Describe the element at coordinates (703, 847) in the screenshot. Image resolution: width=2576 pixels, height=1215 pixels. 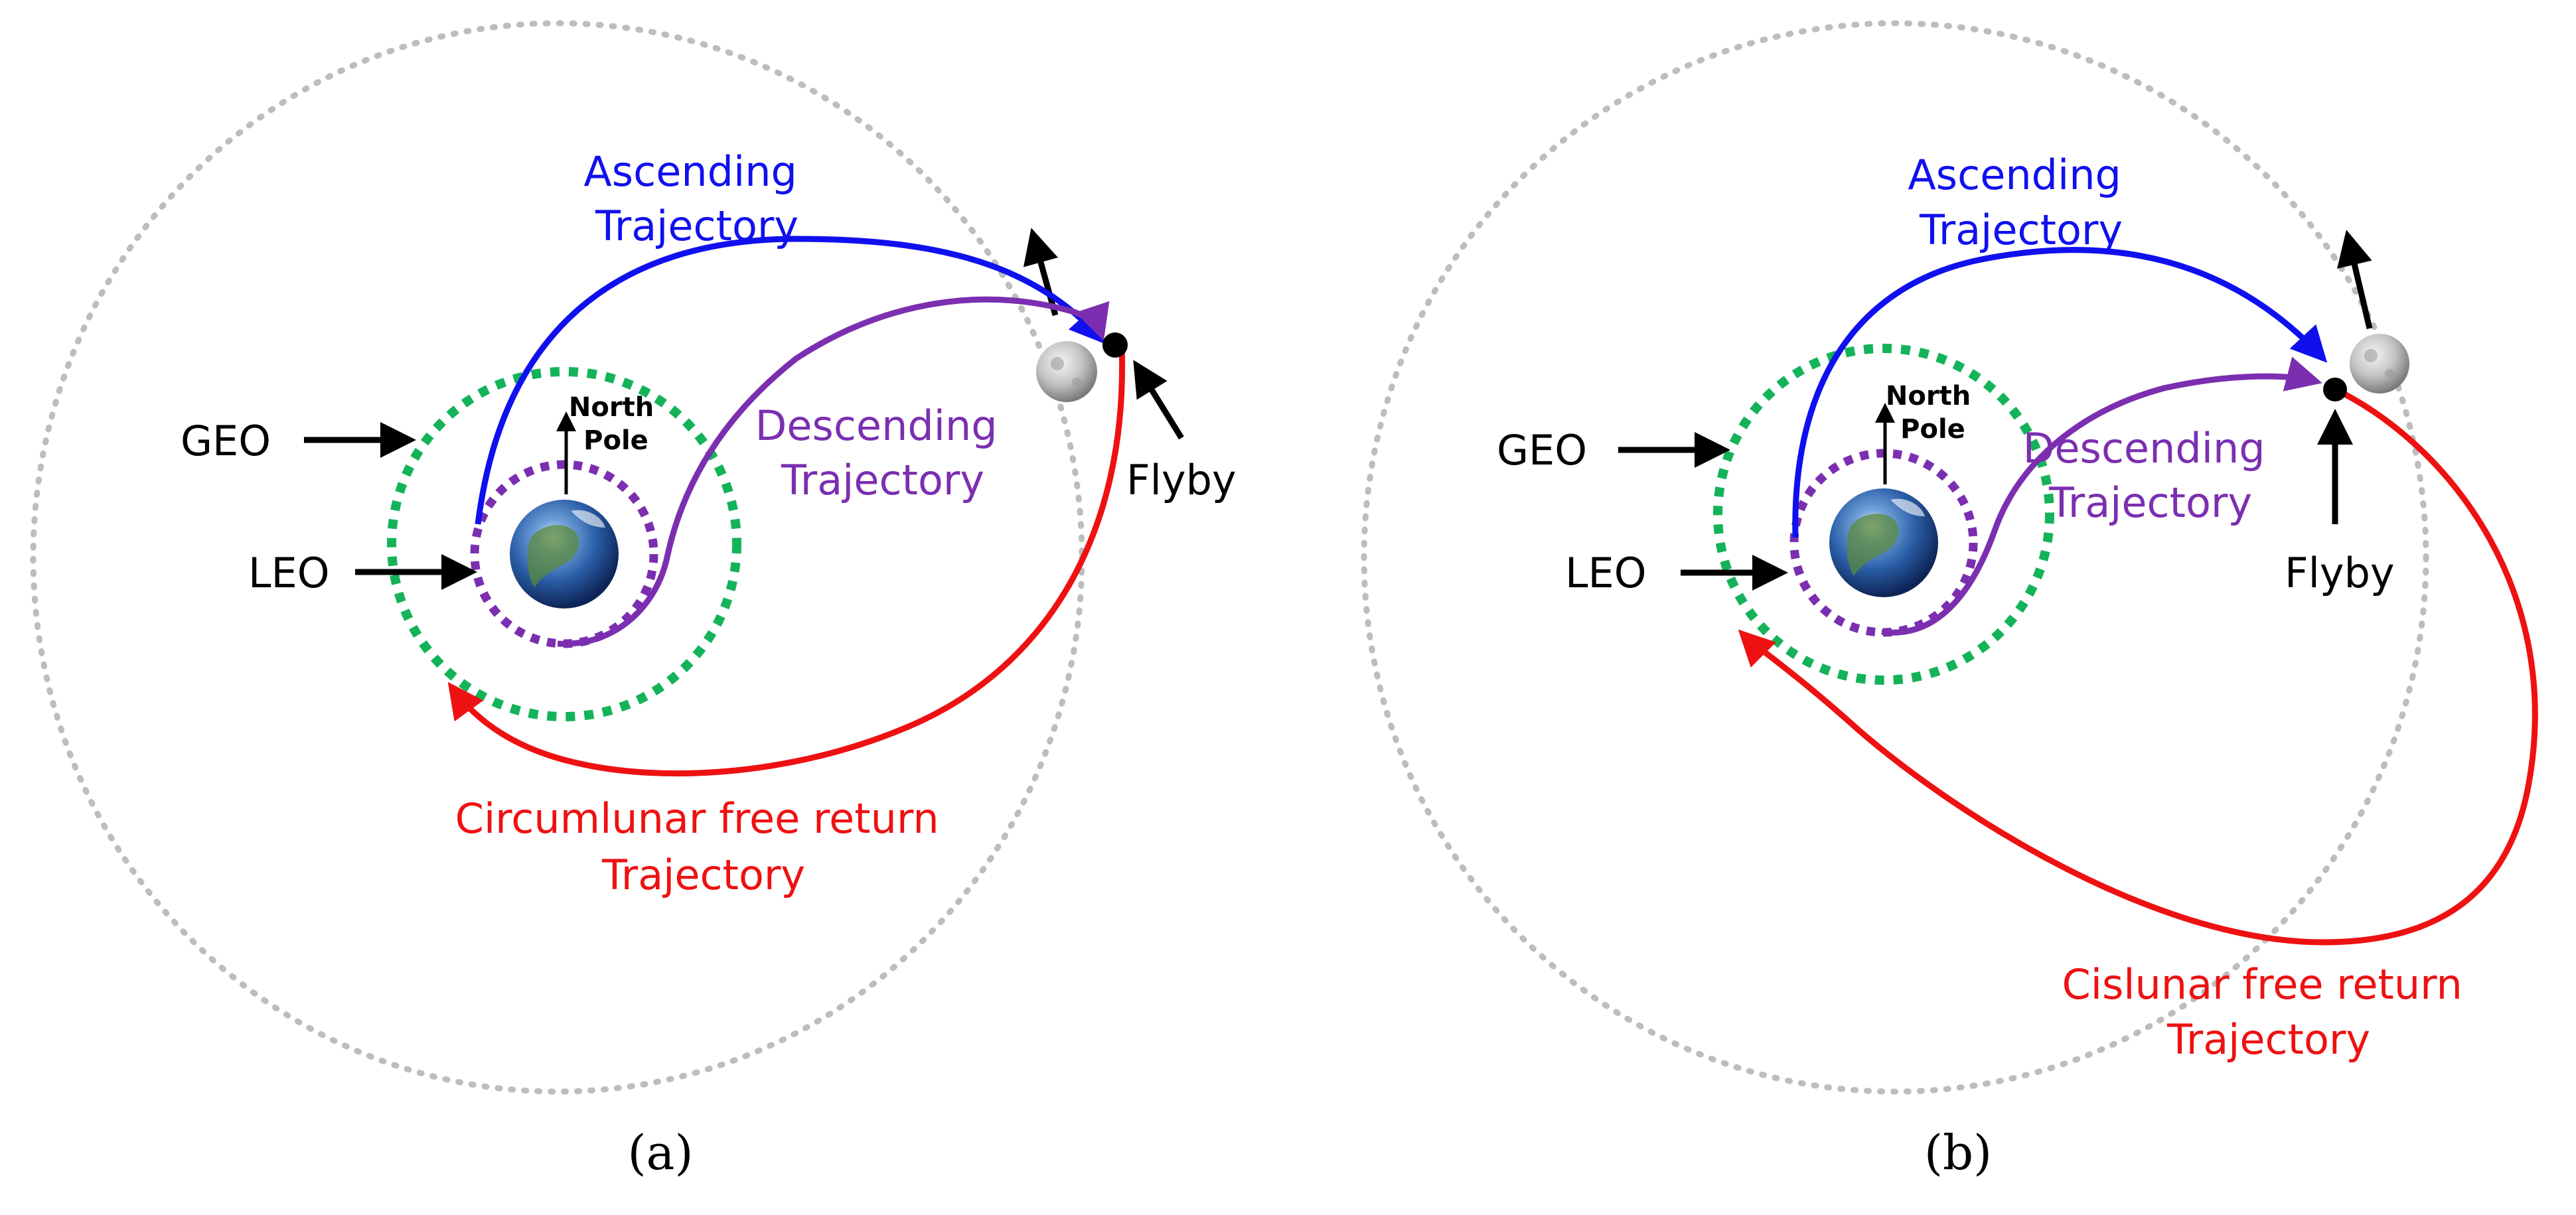
I see `free-return-label: Circumlunar free return Trajectory` at that location.